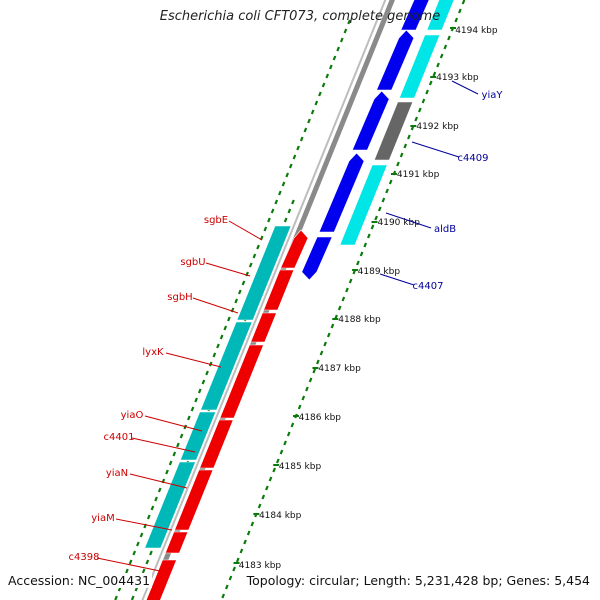  Describe the element at coordinates (418, 175) in the screenshot. I see `scale-tick-label: 4191 kbp` at that location.